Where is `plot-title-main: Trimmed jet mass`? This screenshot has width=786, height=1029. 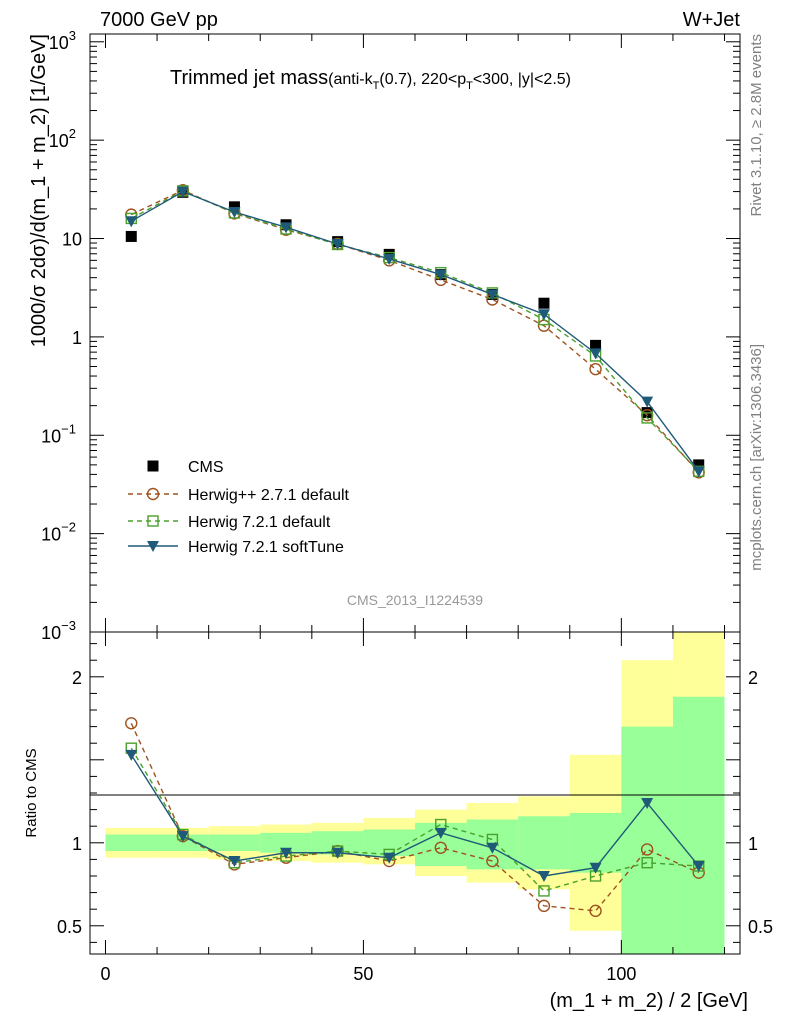
plot-title-main: Trimmed jet mass is located at coordinates (249, 78).